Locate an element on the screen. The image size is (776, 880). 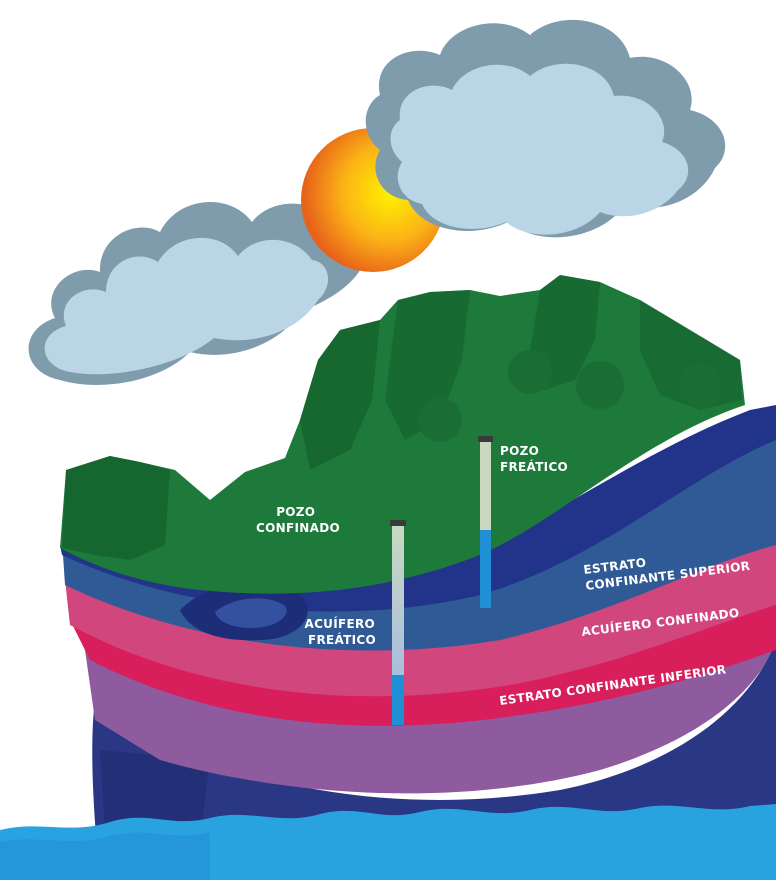
cloud-left is located at coordinates (199, 293).